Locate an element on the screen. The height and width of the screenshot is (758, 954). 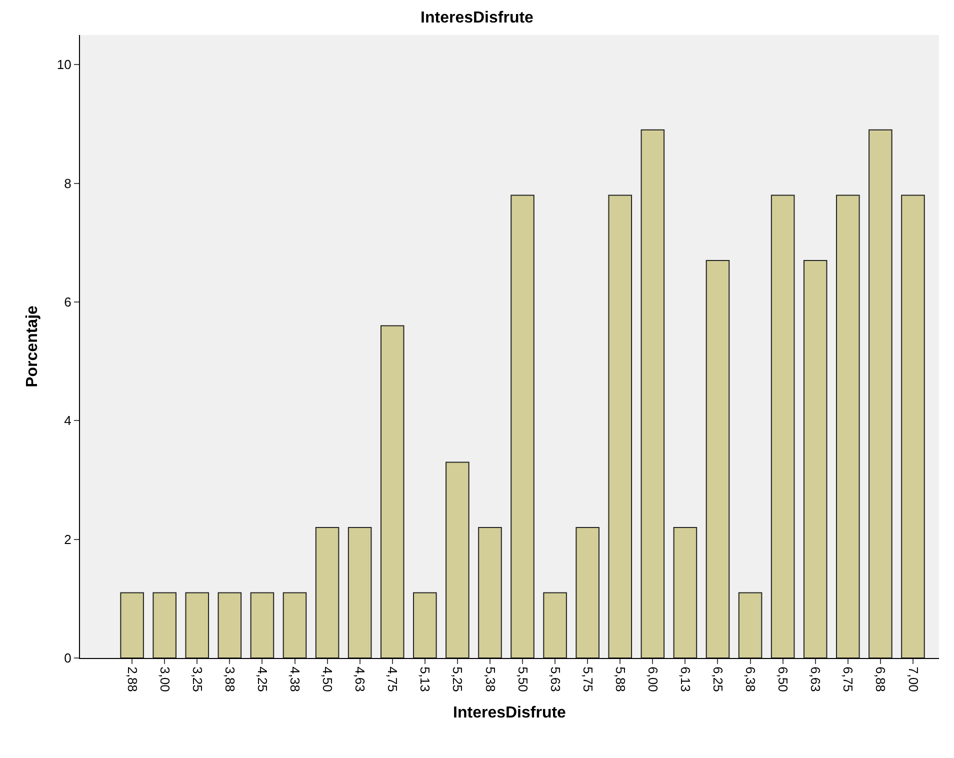
x-tick-label: 6,75 is located at coordinates (848, 679).